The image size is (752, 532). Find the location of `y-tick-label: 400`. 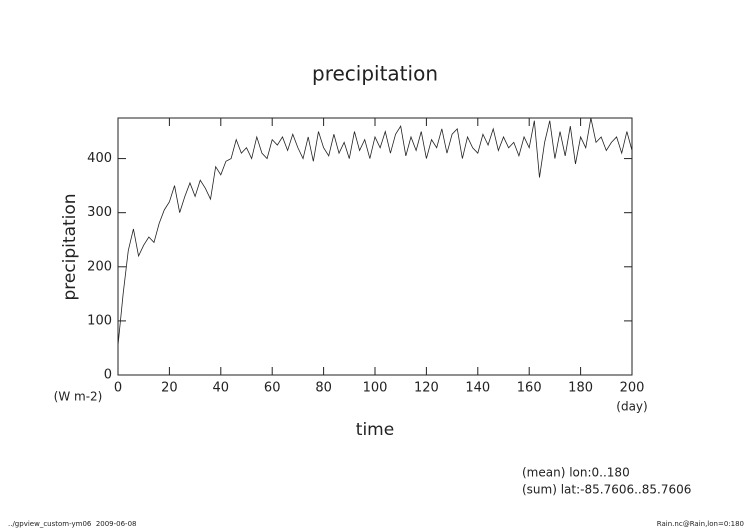

y-tick-label: 400 is located at coordinates (99, 158).